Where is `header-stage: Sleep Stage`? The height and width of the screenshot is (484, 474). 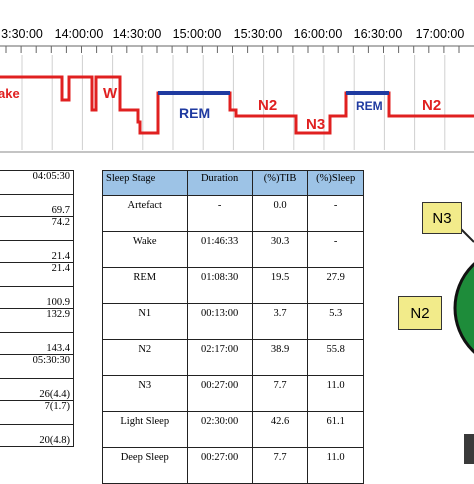 header-stage: Sleep Stage is located at coordinates (145, 183).